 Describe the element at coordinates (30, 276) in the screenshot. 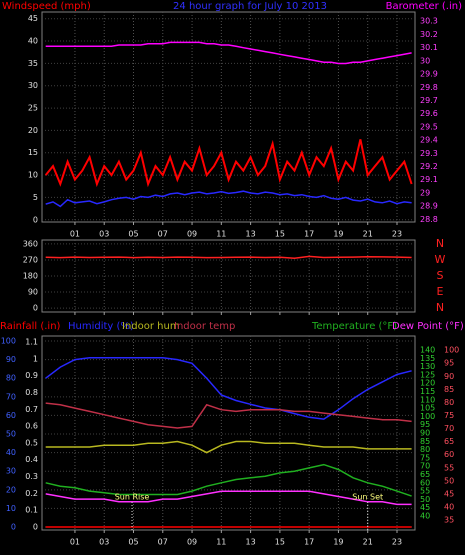

I see `y-tick-label: 180` at that location.